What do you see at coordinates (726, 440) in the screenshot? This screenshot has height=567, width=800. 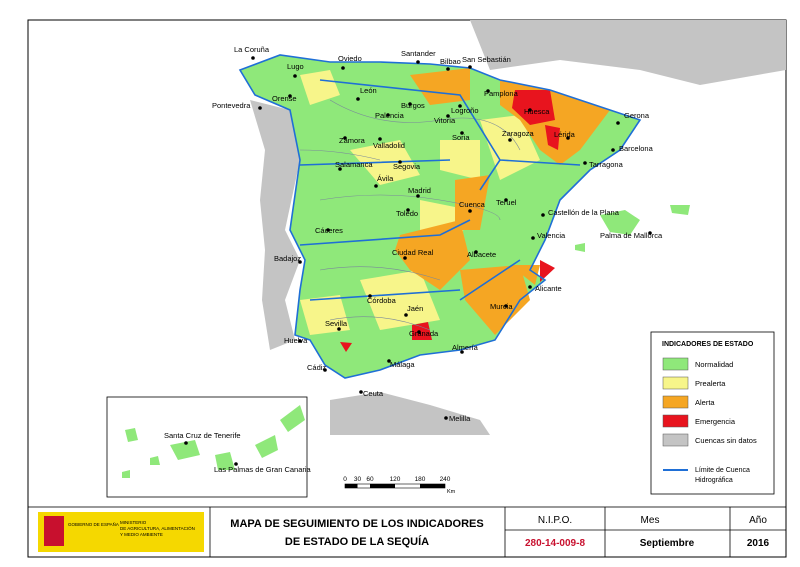 I see `legend-label: Cuencas sin datos` at bounding box center [726, 440].